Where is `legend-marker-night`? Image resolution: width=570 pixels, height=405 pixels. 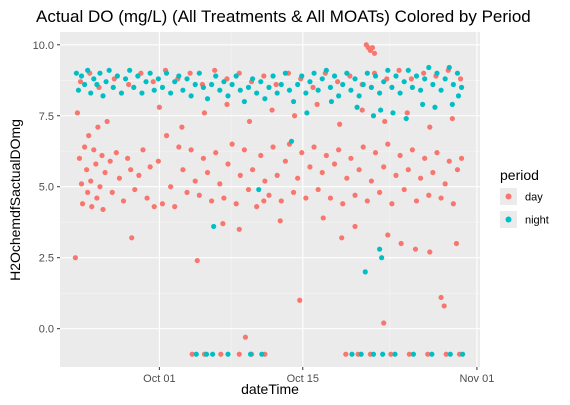 legend-marker-night is located at coordinates (508, 219).